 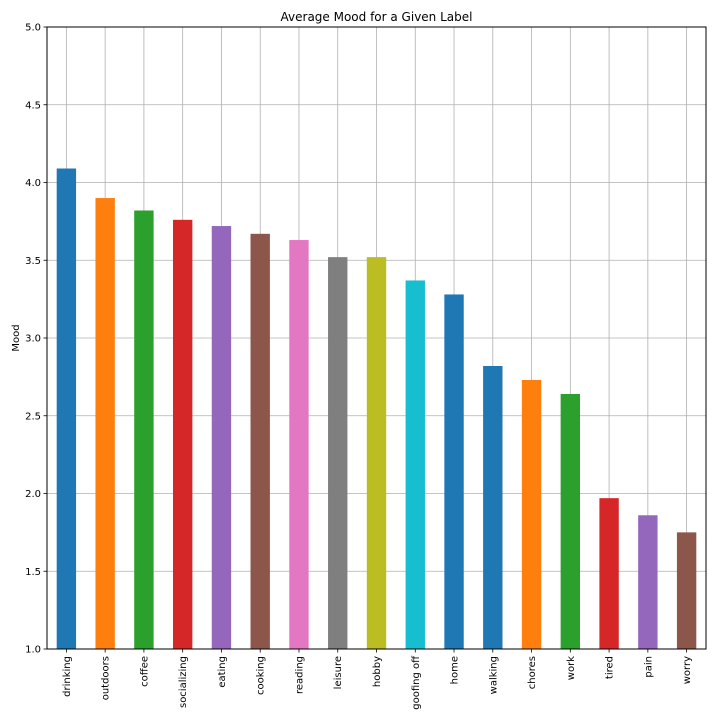 What do you see at coordinates (570, 521) in the screenshot?
I see `bar-work` at bounding box center [570, 521].